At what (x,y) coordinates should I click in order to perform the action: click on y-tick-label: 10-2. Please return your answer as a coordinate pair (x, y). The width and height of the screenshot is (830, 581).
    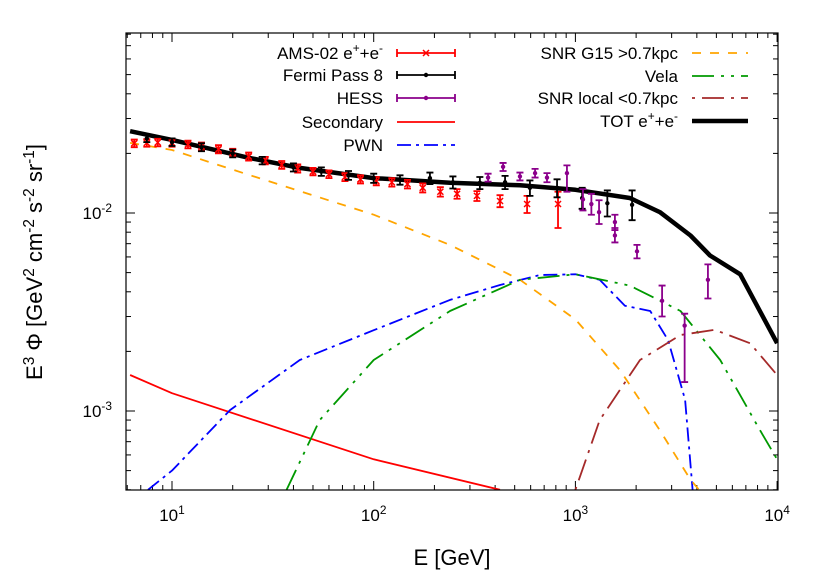
    Looking at the image, I should click on (98, 212).